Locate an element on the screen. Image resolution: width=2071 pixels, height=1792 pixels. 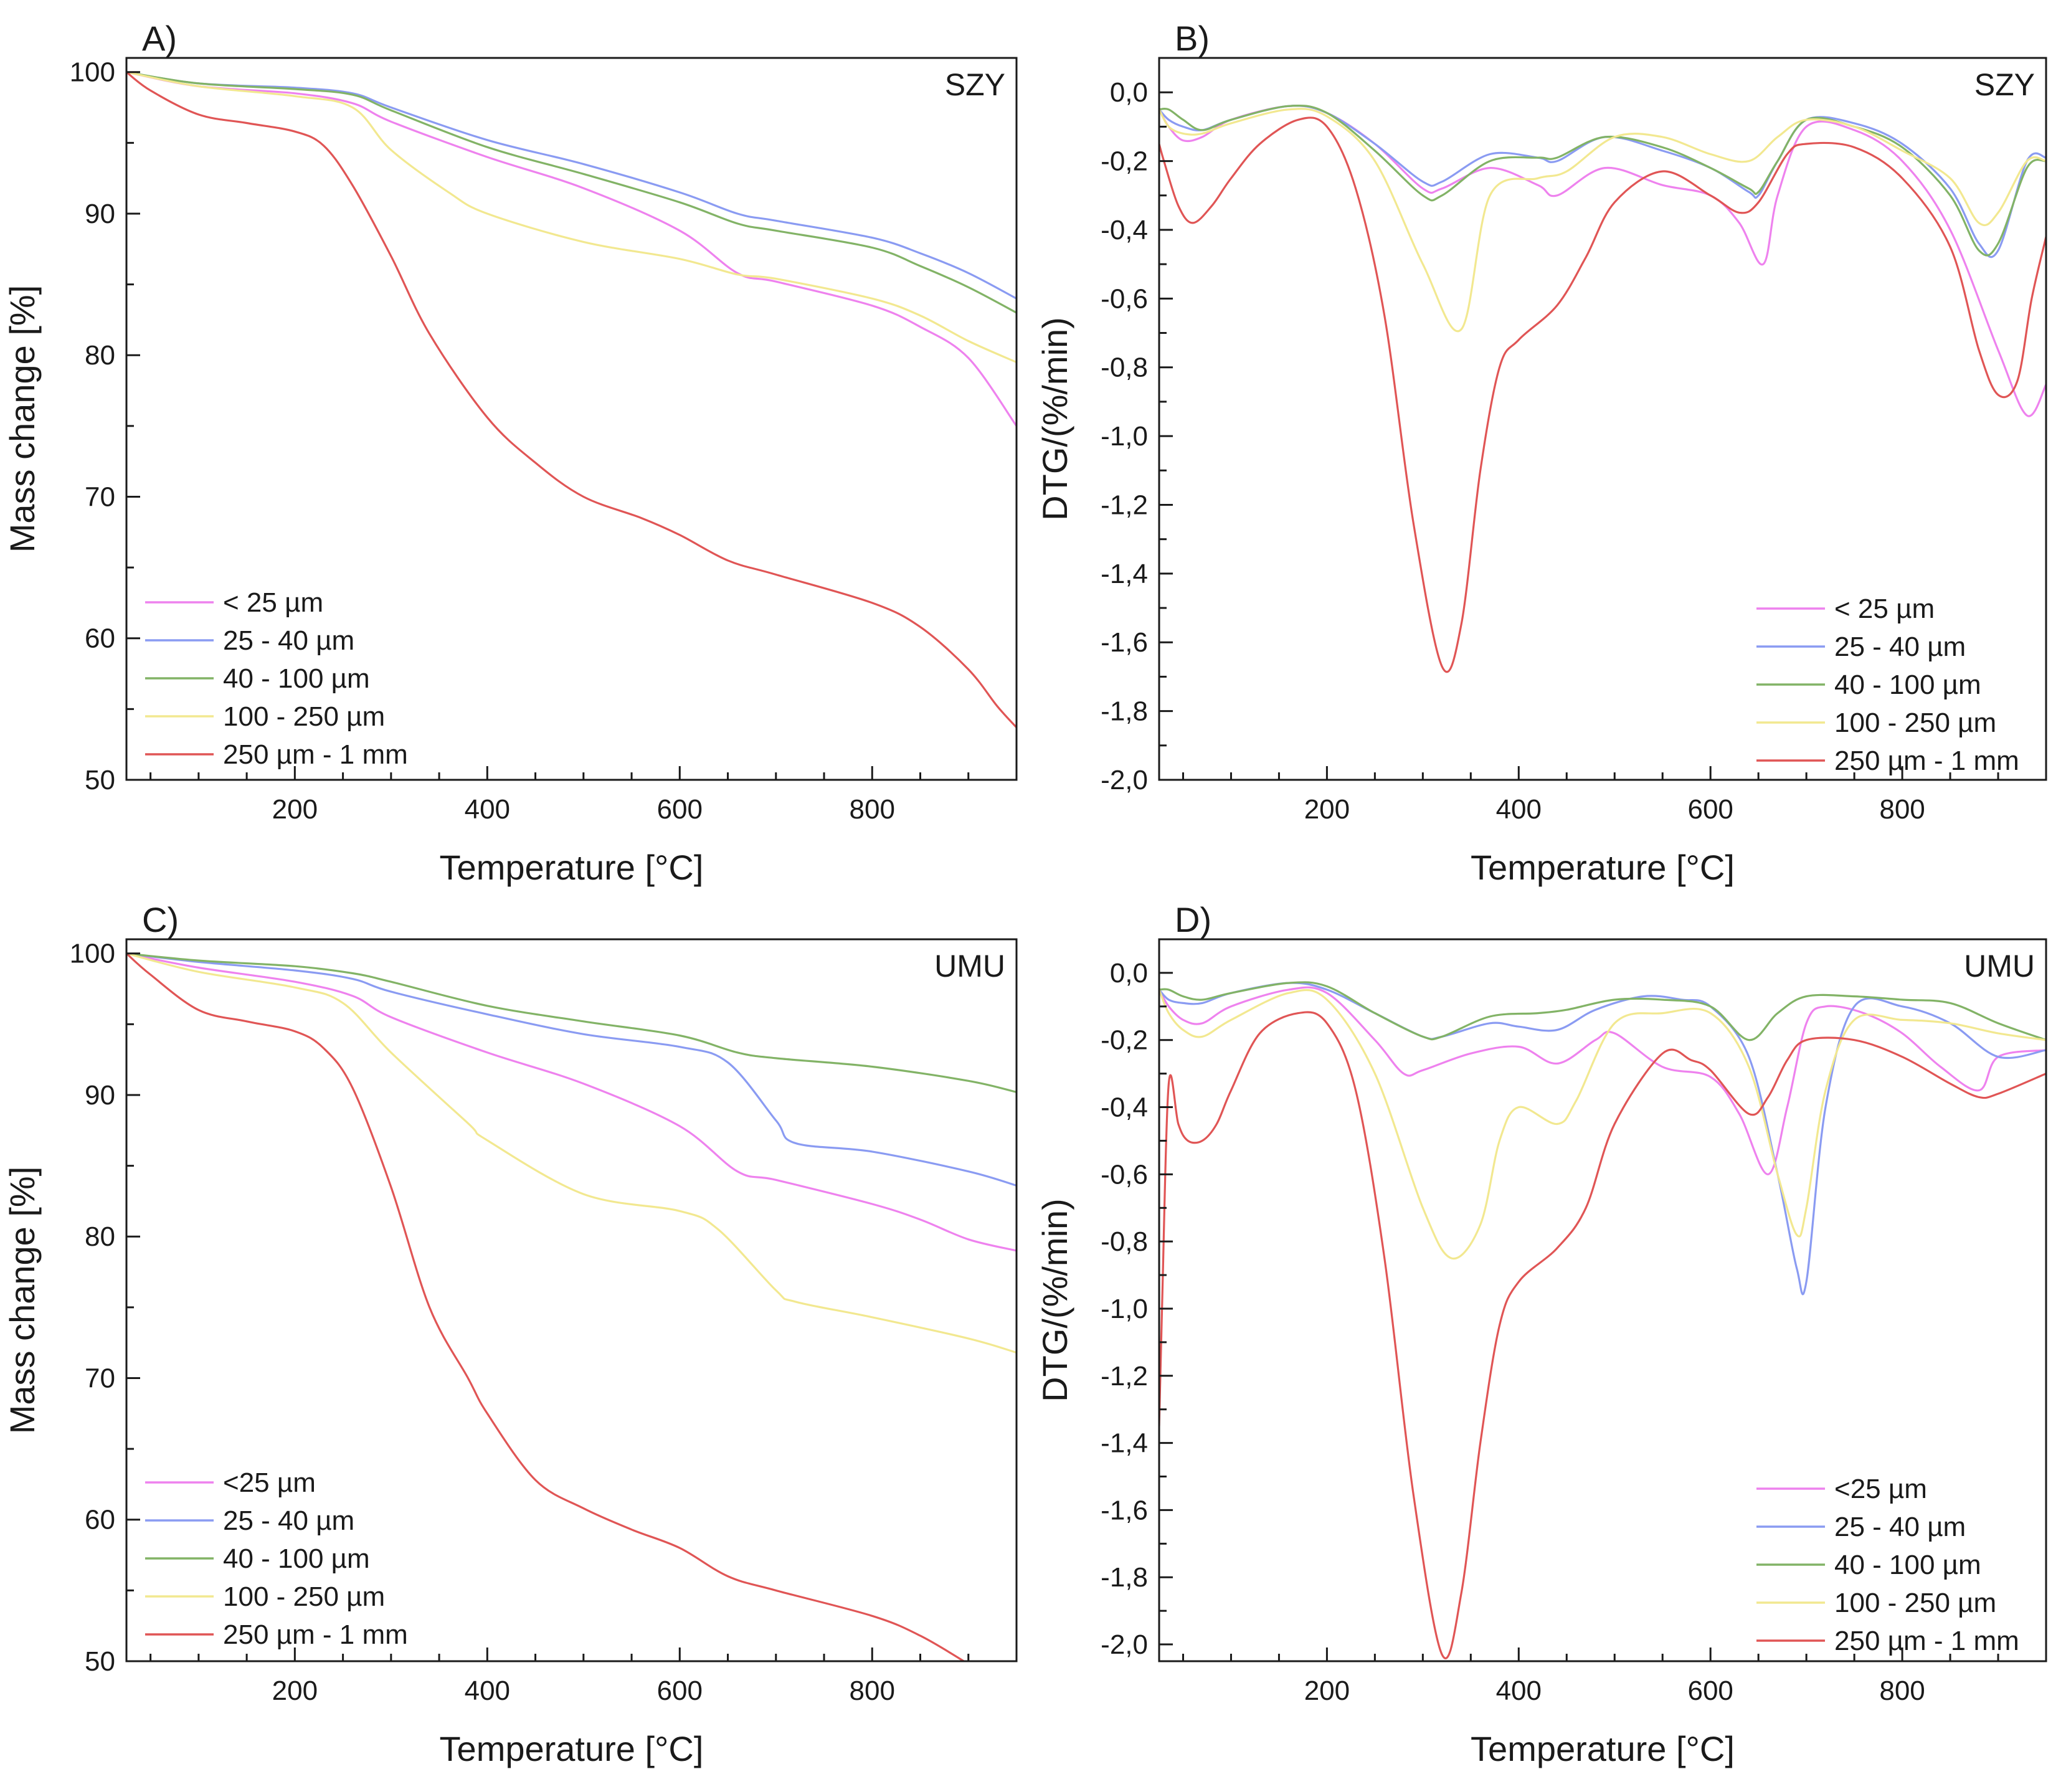
y-tick-label: -1,6 is located at coordinates (1124, 642).